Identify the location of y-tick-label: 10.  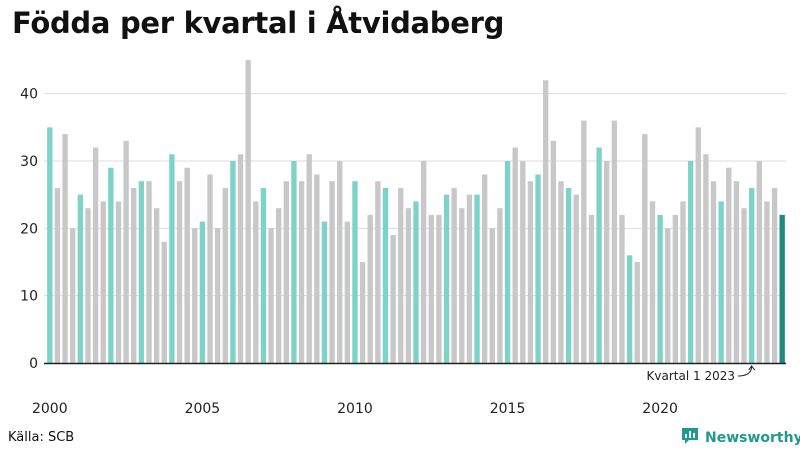
(29, 297).